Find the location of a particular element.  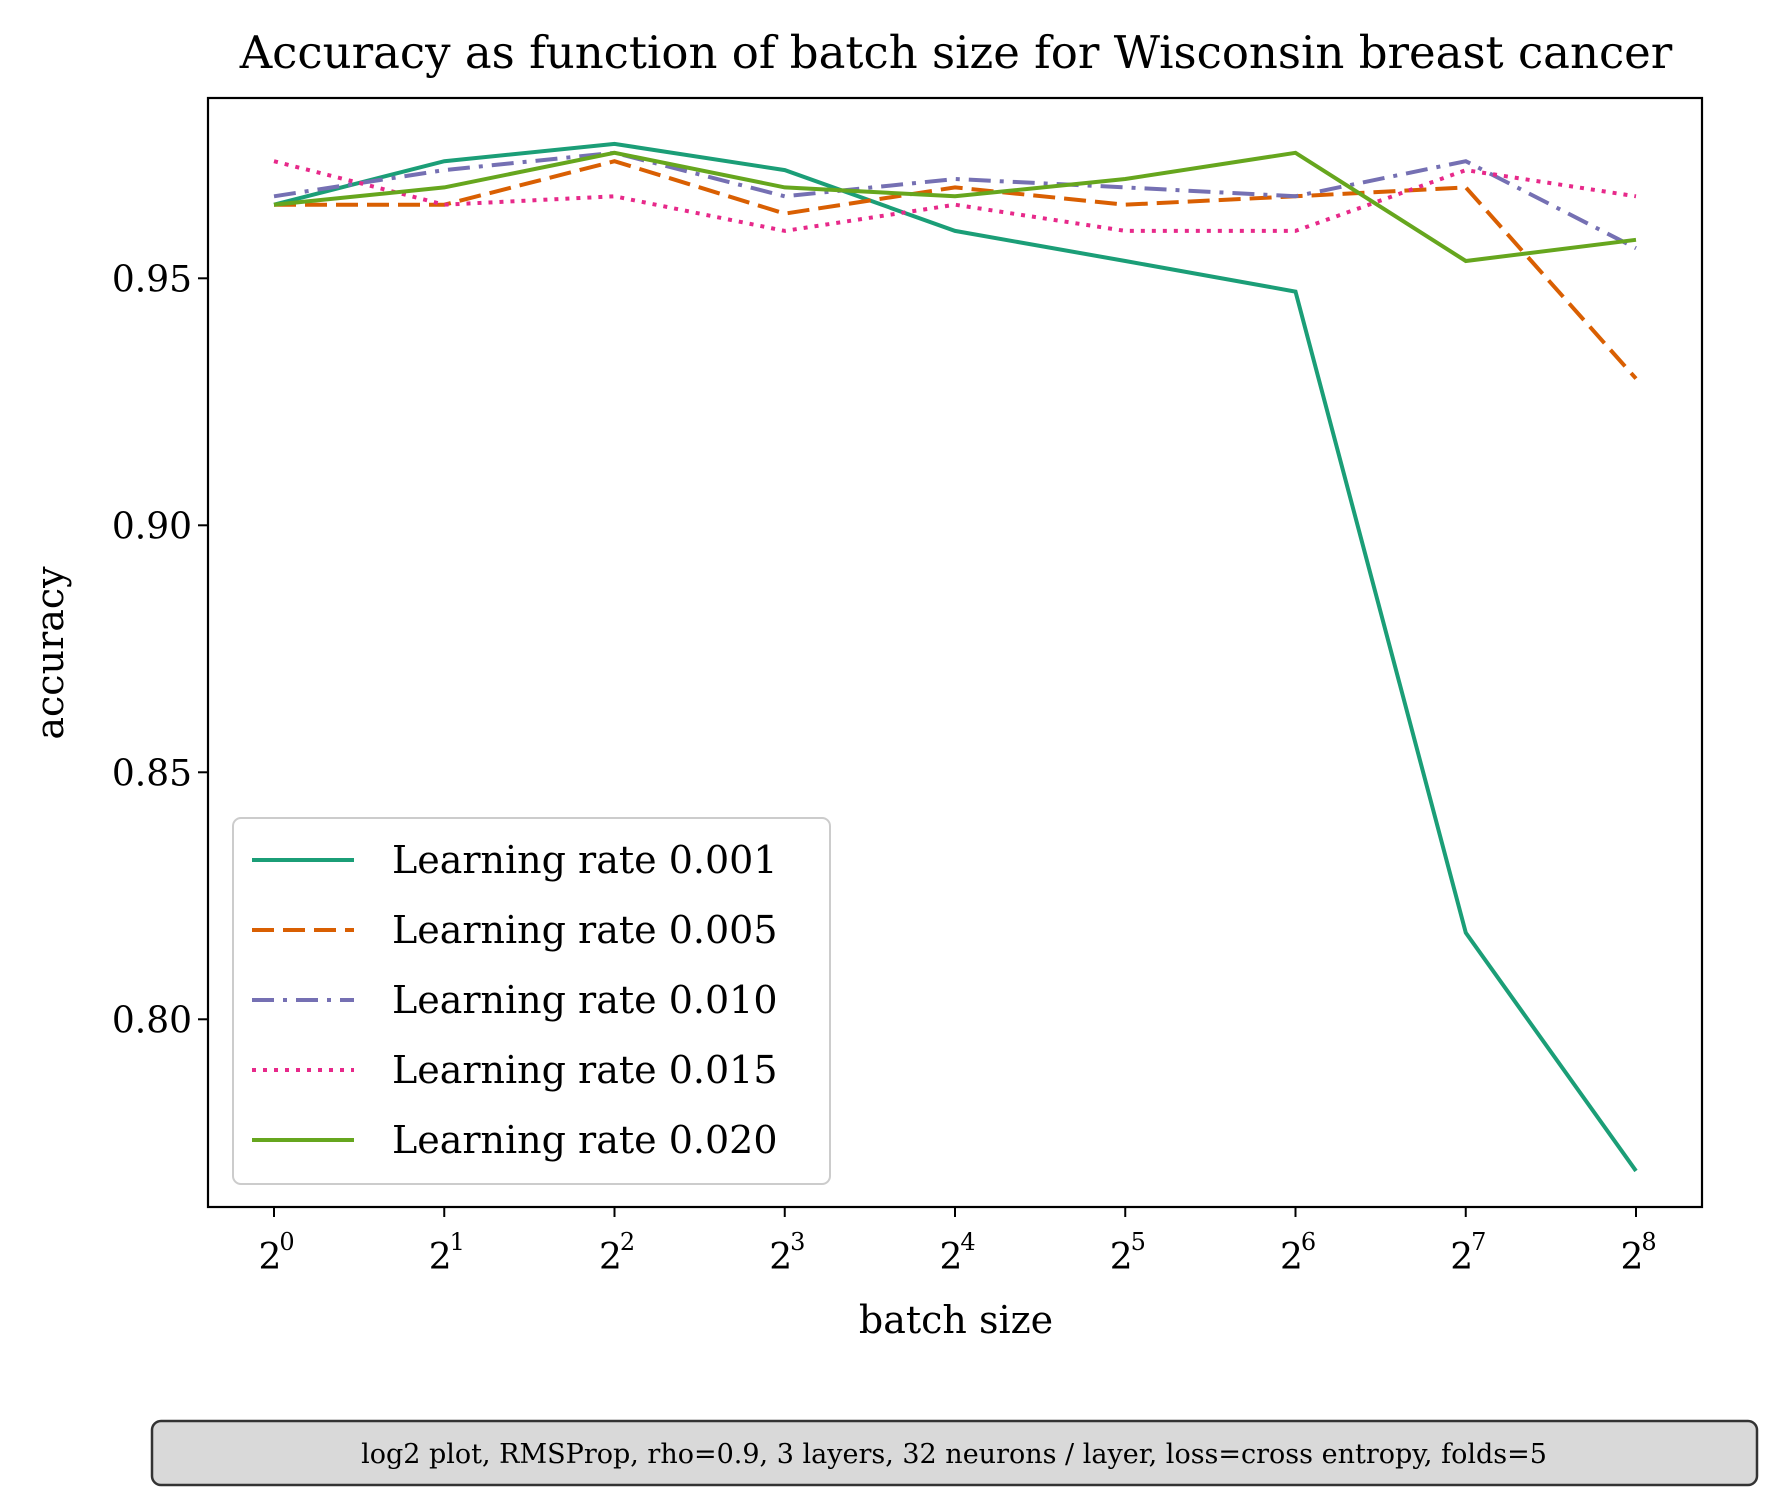

y-tick-label: 0.95 is located at coordinates (152, 279).